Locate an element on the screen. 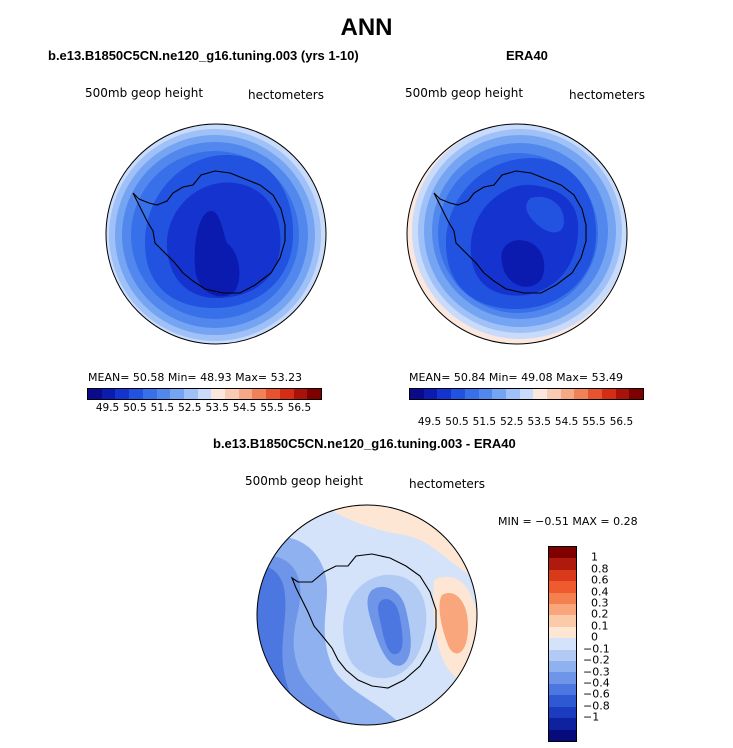  colorbar-label: −1 is located at coordinates (591, 717).